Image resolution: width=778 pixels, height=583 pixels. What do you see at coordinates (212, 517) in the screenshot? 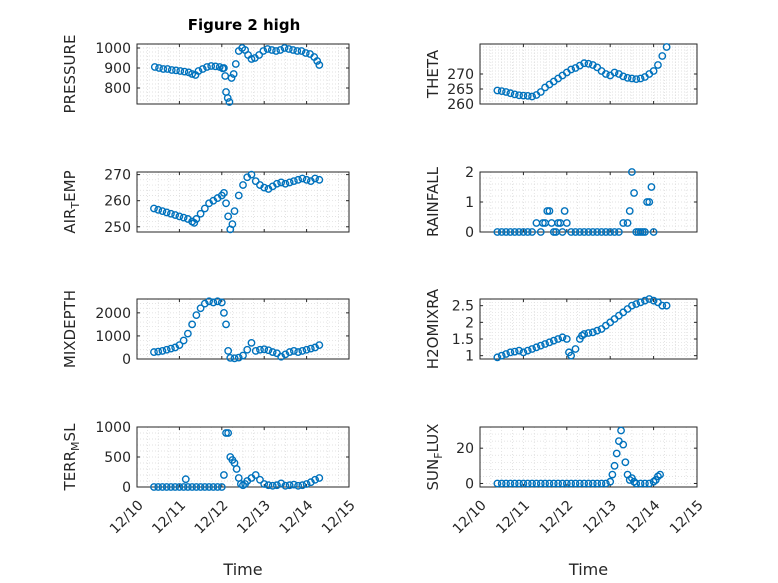
I see `subplot-7-xtick-label: 12/12` at bounding box center [212, 517].